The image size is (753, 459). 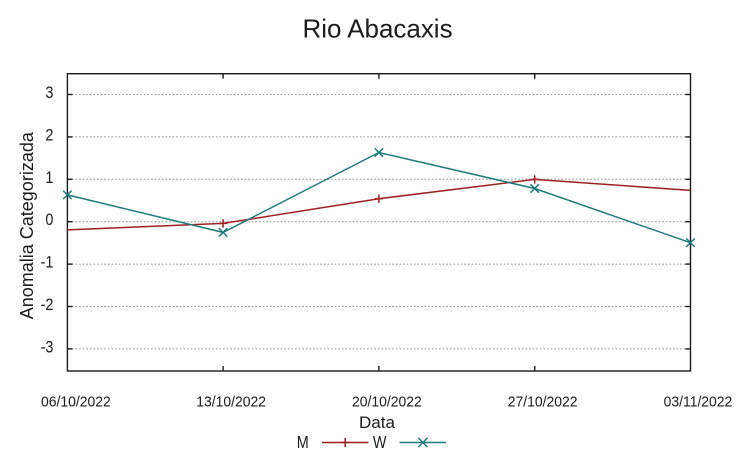 What do you see at coordinates (49, 220) in the screenshot?
I see `svg-text: 0` at bounding box center [49, 220].